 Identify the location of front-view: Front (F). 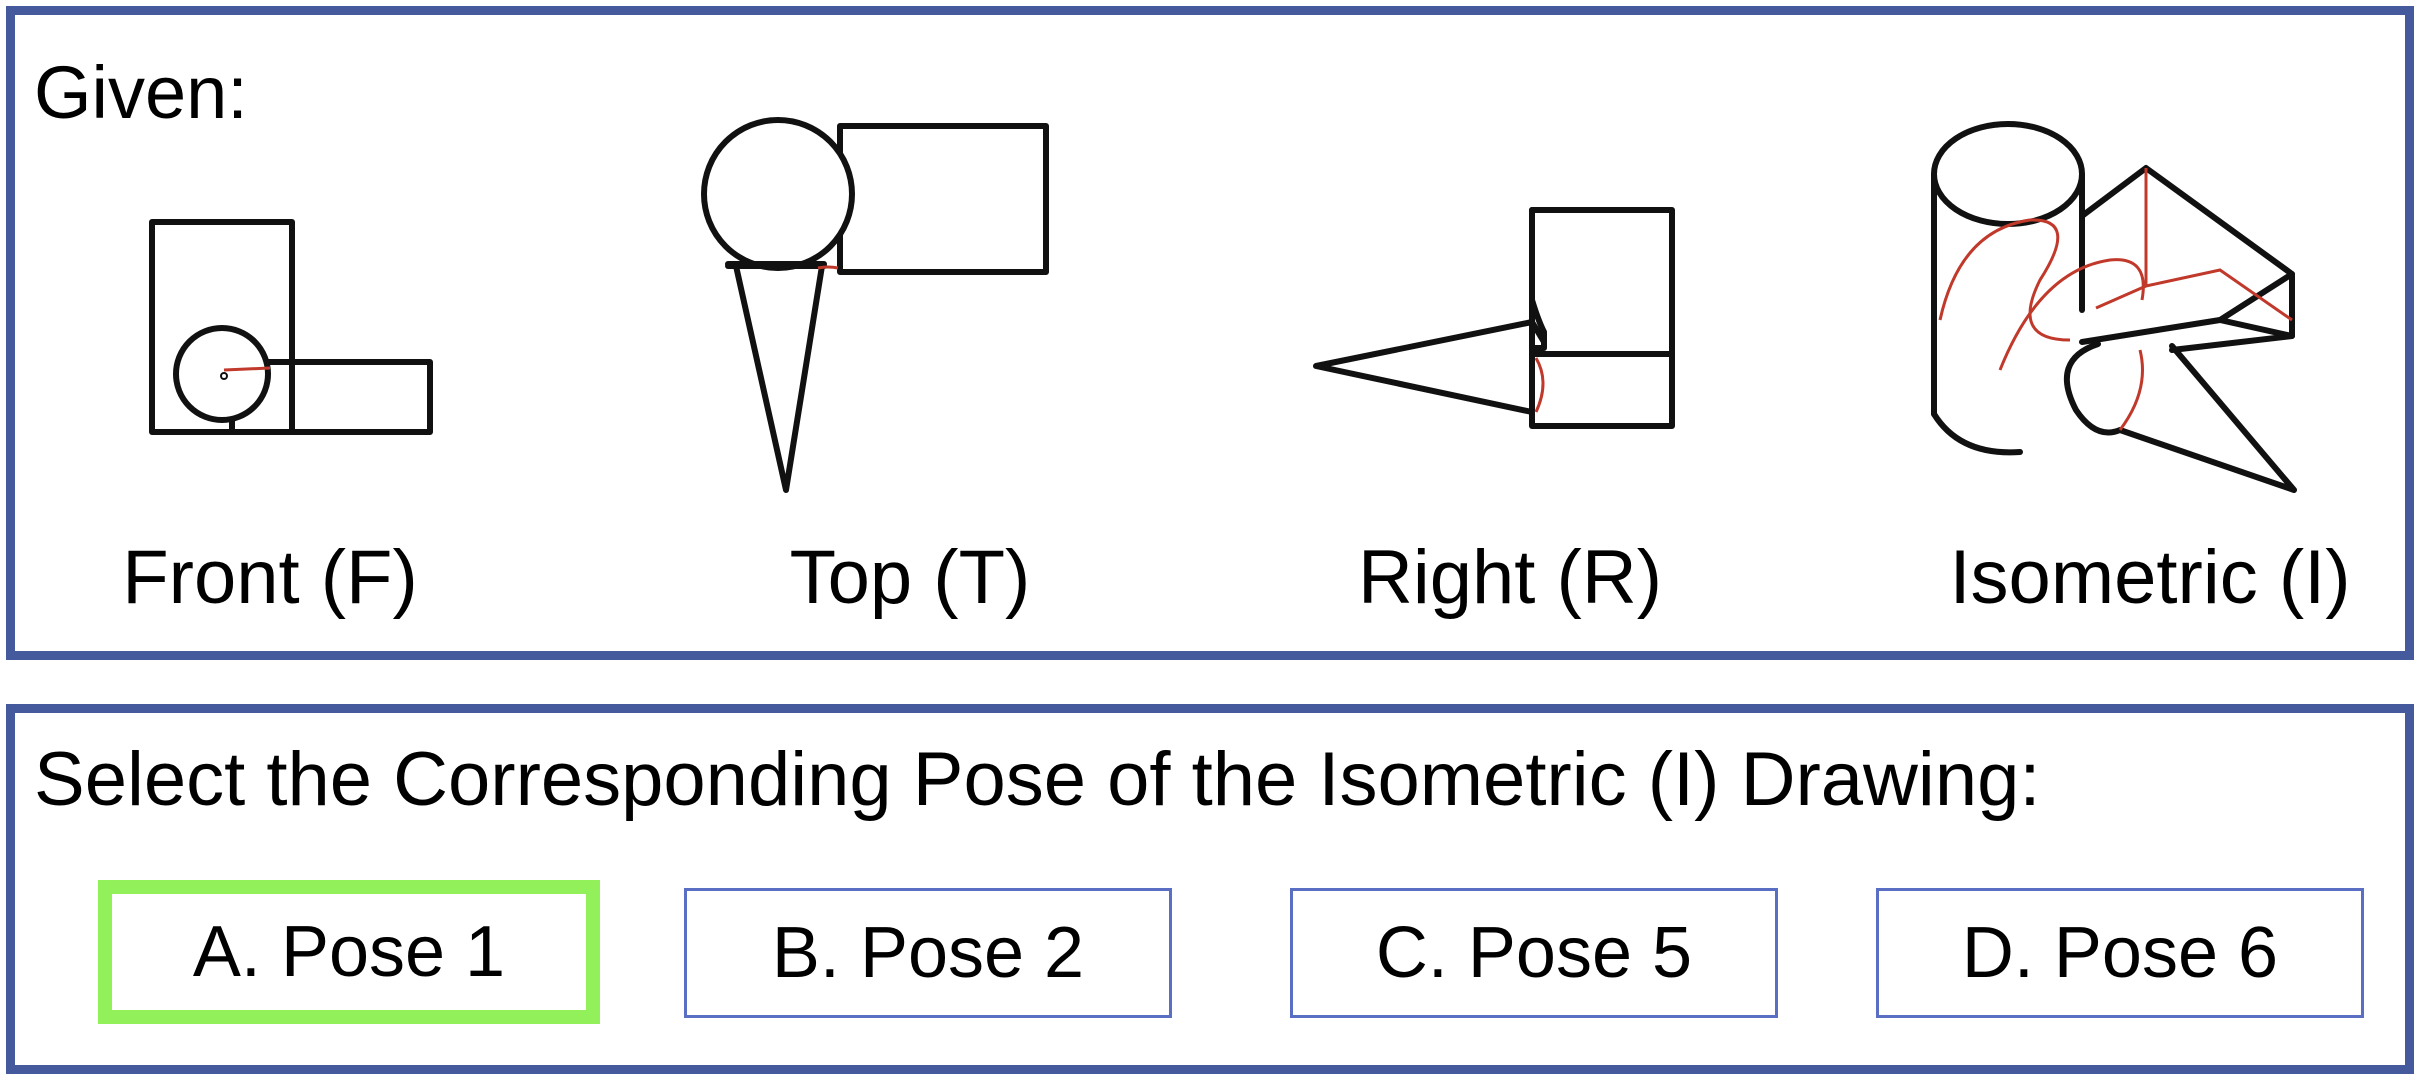
(270, 380).